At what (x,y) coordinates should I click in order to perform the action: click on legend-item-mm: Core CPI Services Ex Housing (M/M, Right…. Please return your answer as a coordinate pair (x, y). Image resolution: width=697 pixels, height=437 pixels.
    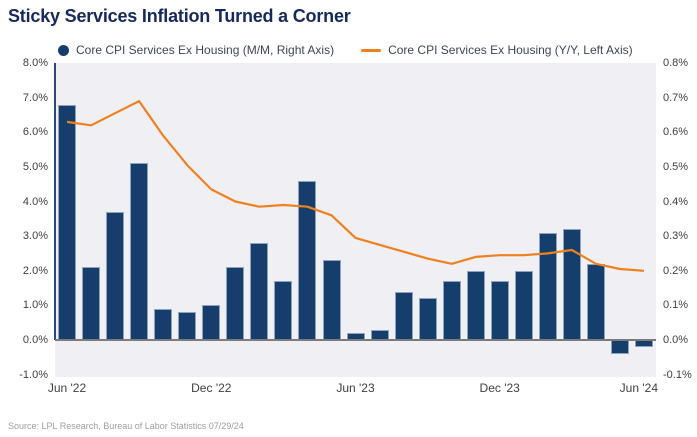
    Looking at the image, I should click on (196, 50).